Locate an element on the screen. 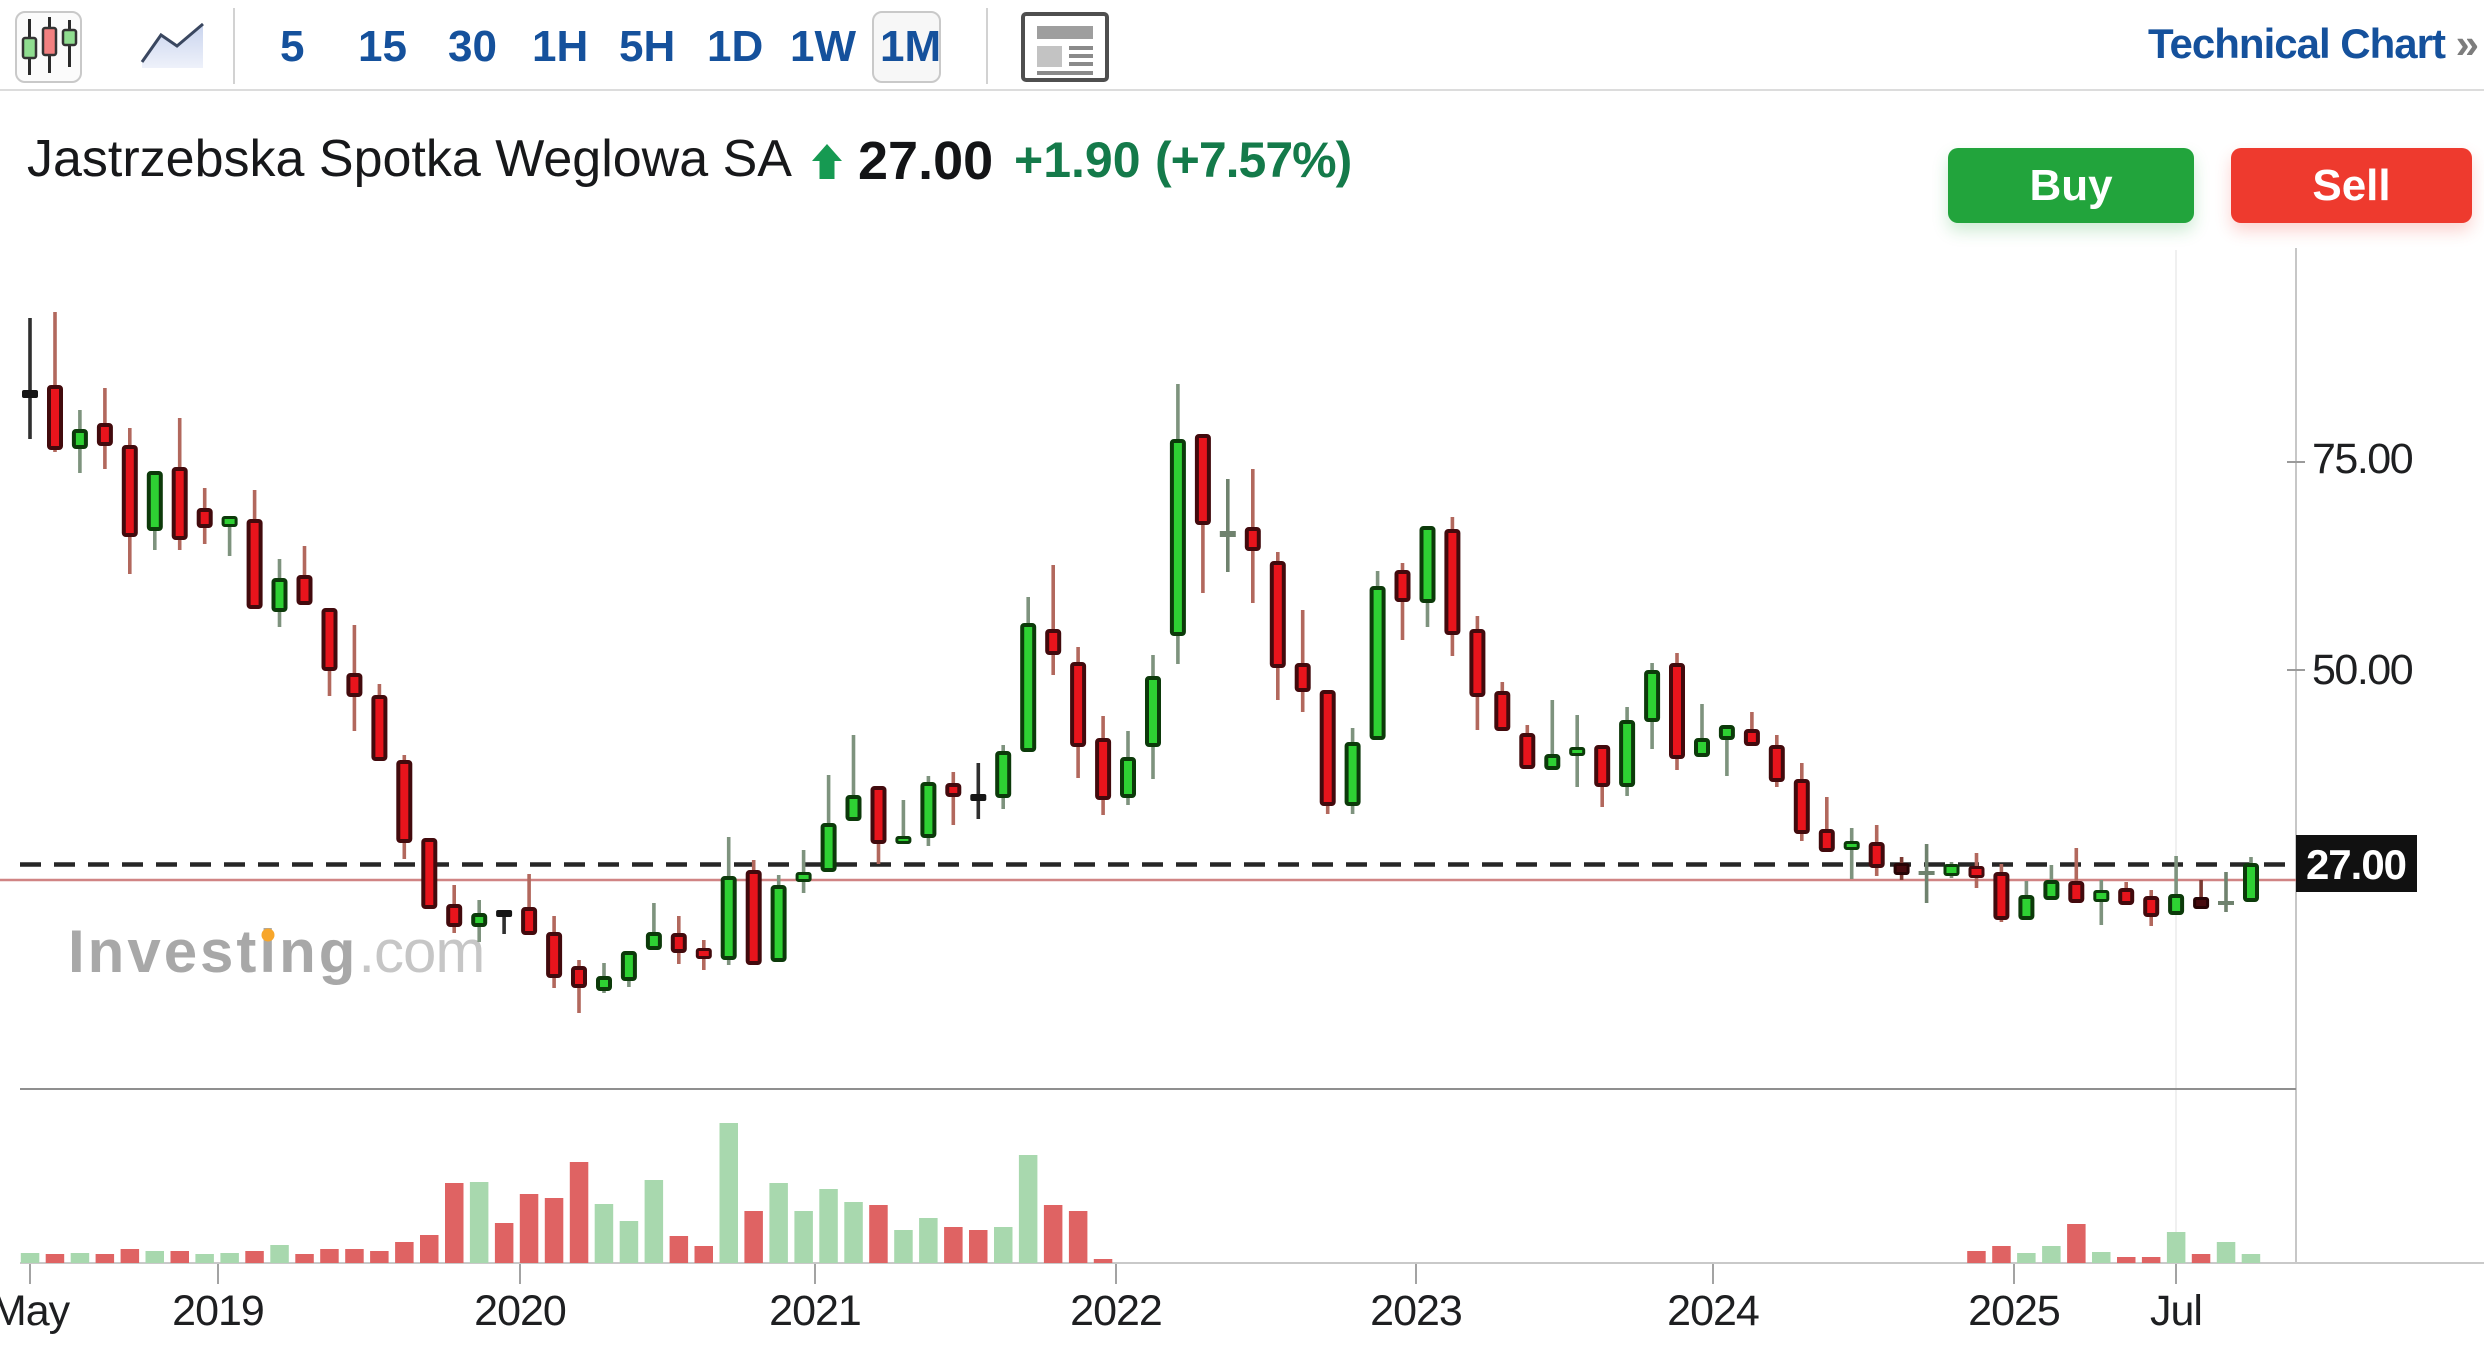 This screenshot has width=2484, height=1366. svg-text: May is located at coordinates (35, 1311).